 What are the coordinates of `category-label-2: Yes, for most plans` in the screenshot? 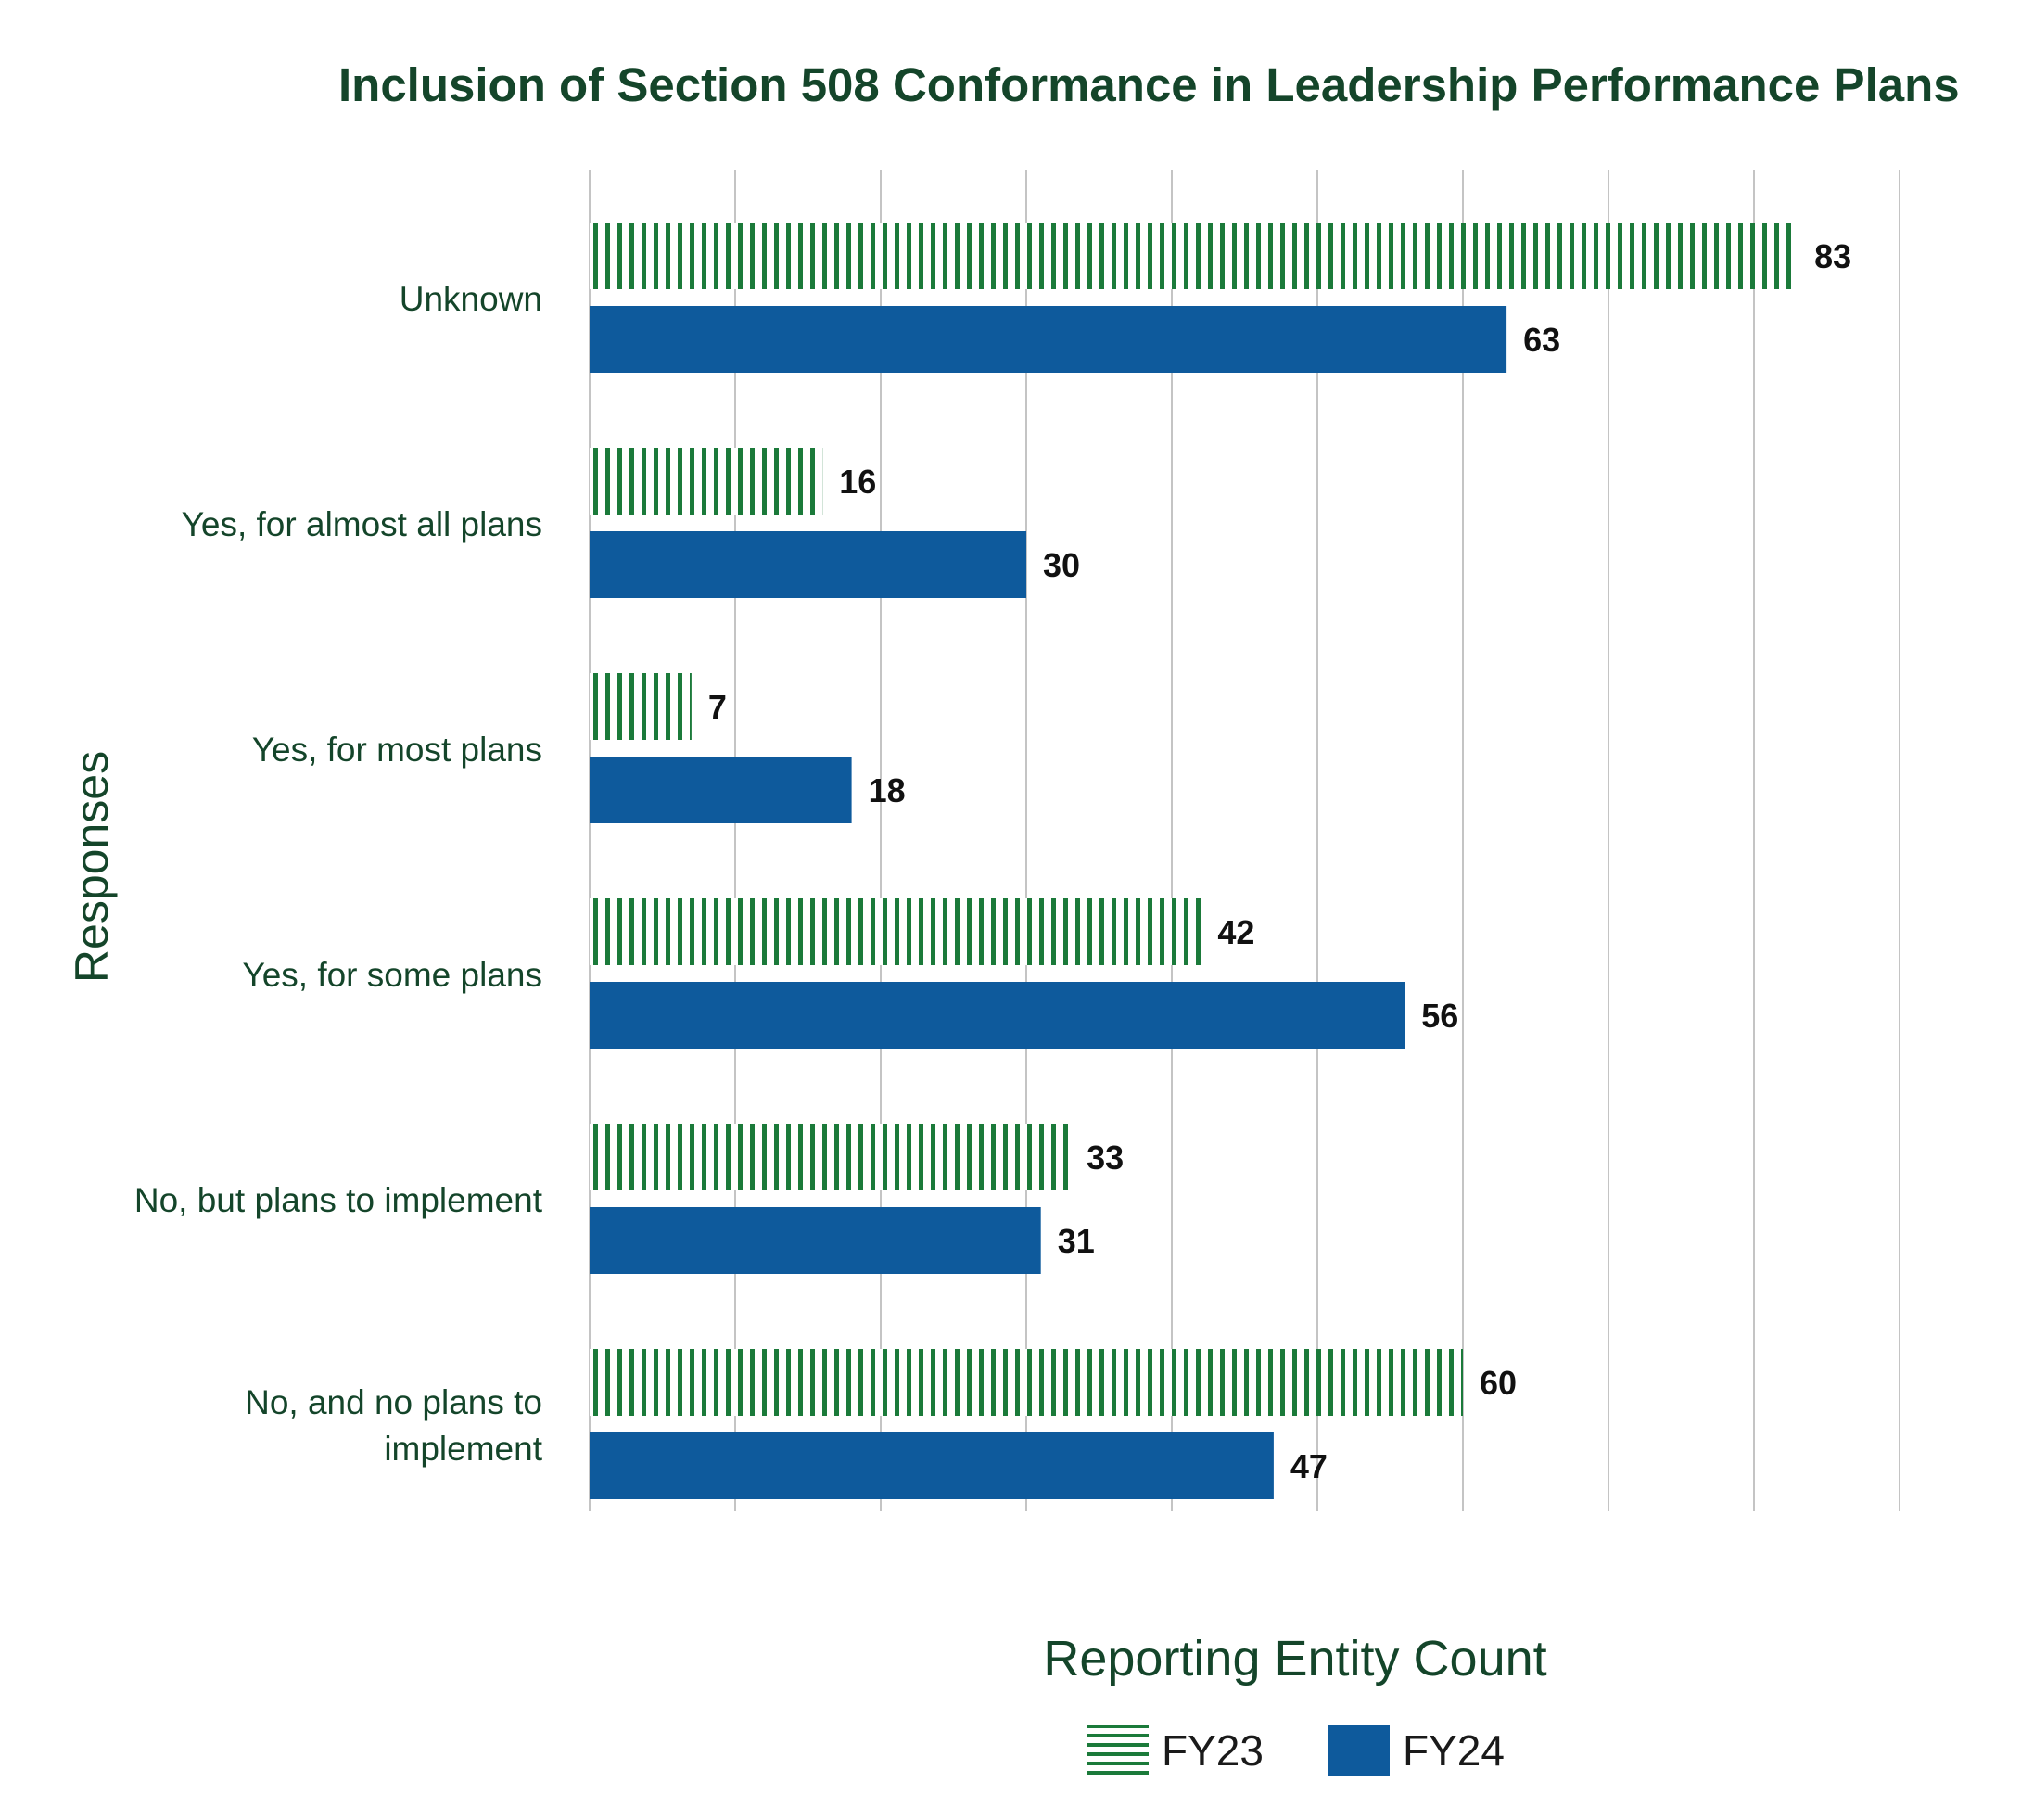 It's located at (397, 750).